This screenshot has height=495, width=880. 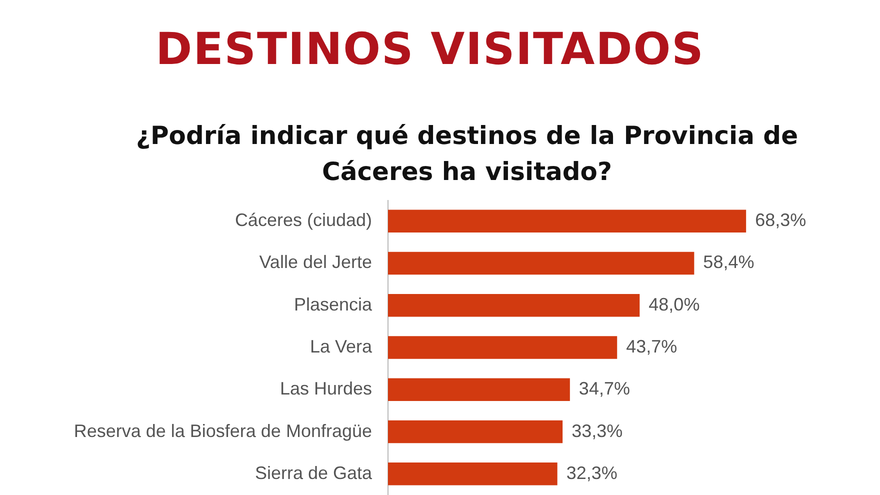 I want to click on data-label: 58,4%, so click(x=728, y=262).